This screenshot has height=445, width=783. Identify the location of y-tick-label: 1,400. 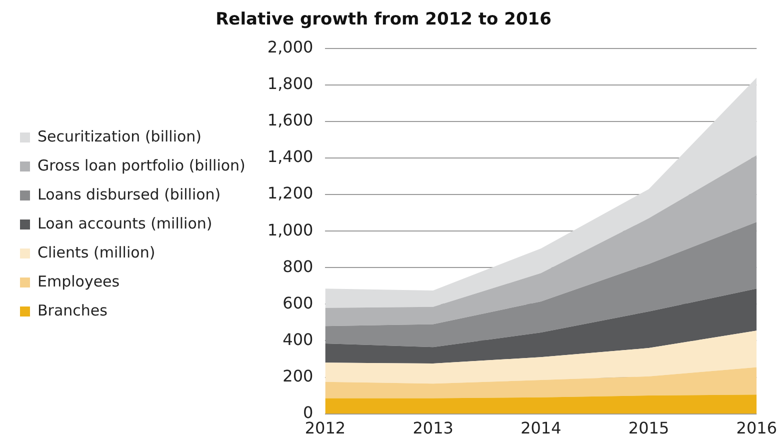
(290, 156).